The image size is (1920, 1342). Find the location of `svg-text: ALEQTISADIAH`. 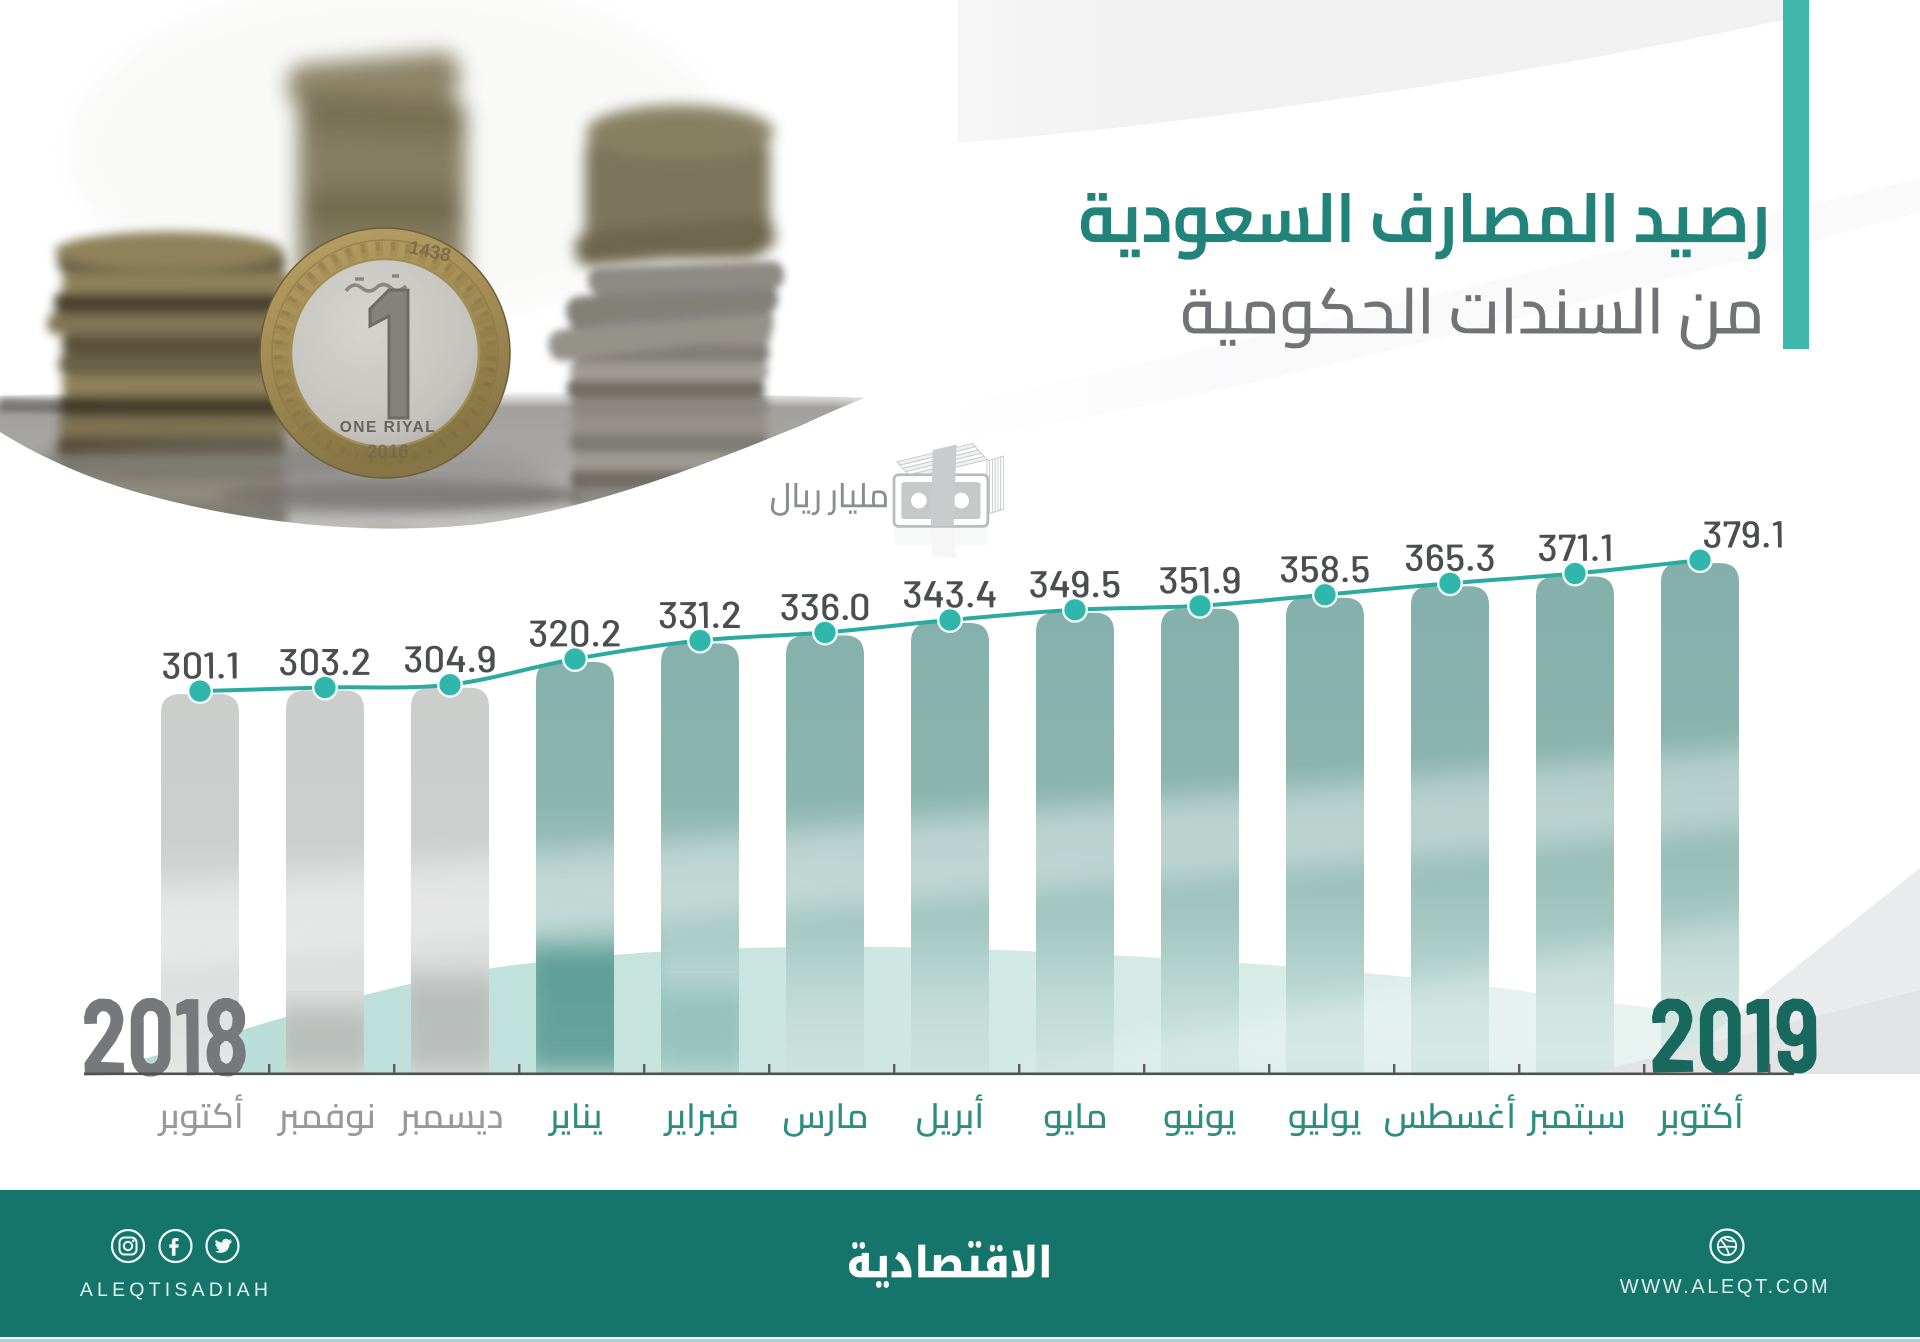

svg-text: ALEQTISADIAH is located at coordinates (176, 1290).